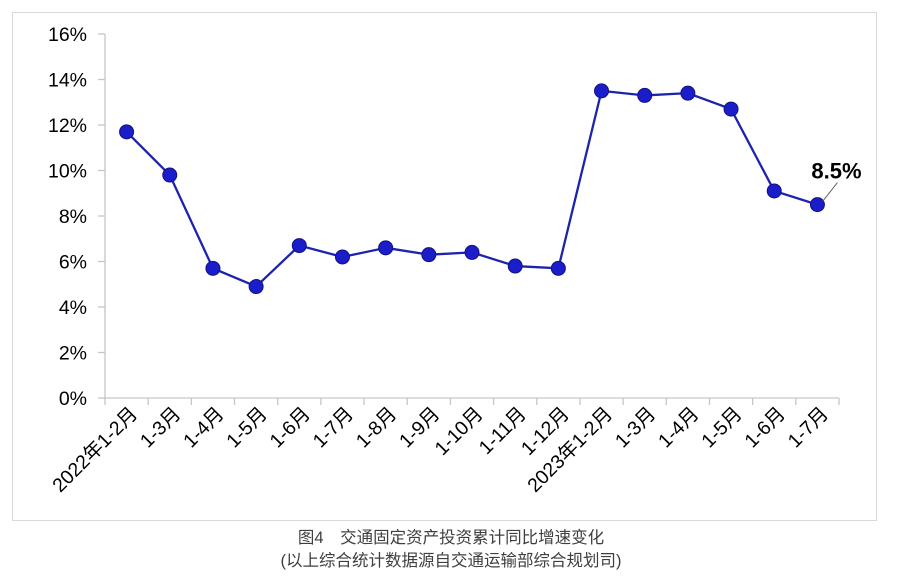 The image size is (902, 588). What do you see at coordinates (459, 431) in the screenshot?
I see `x-tick-label: 1-10月` at bounding box center [459, 431].